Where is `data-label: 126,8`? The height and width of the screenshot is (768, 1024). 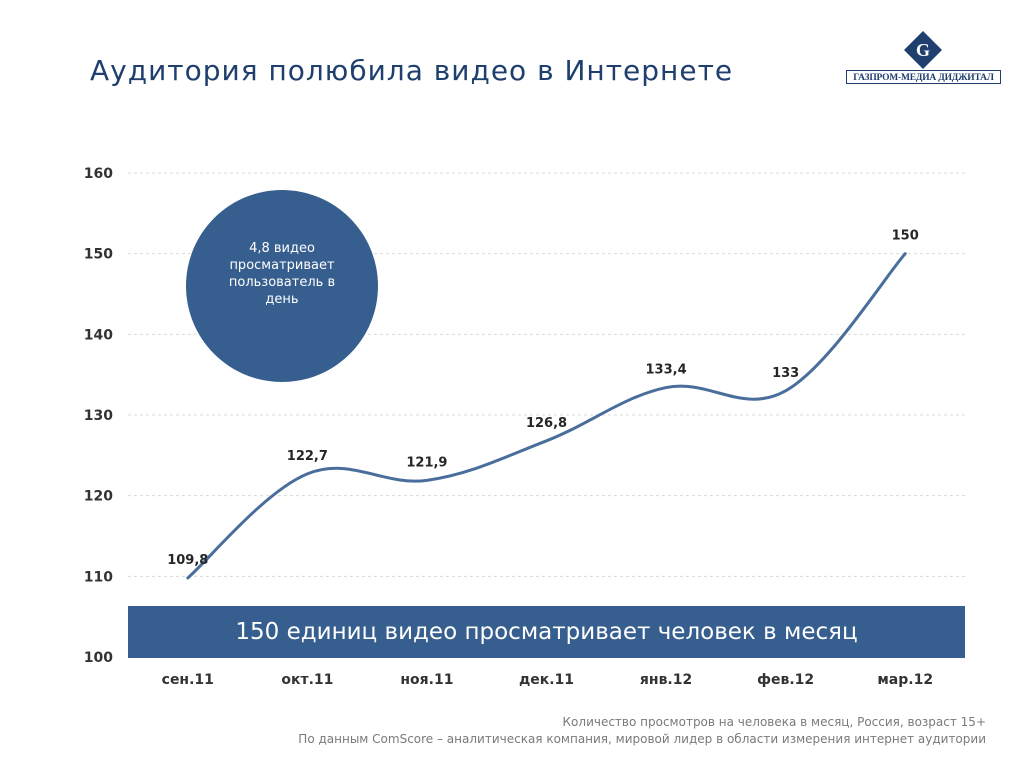 data-label: 126,8 is located at coordinates (546, 423).